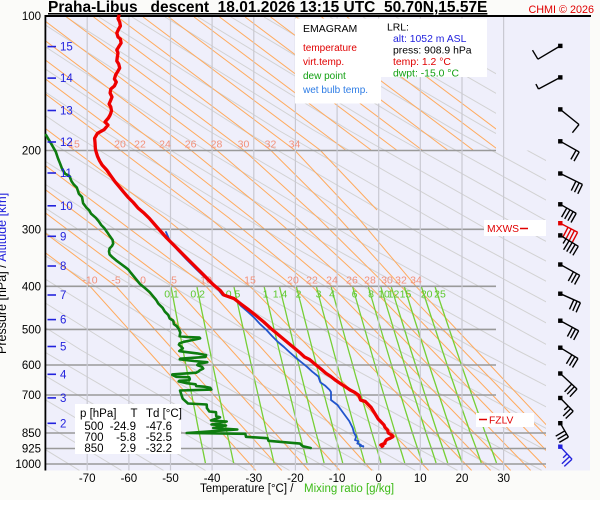  What do you see at coordinates (324, 76) in the screenshot?
I see `svg-text: dew point` at bounding box center [324, 76].